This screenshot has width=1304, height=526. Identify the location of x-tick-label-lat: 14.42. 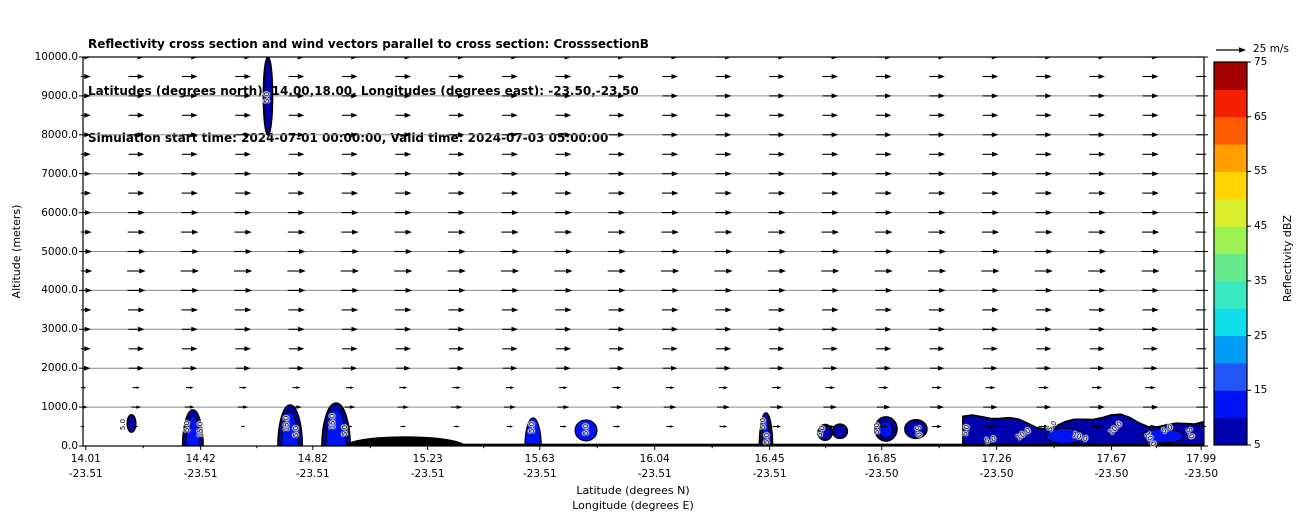
(200, 459).